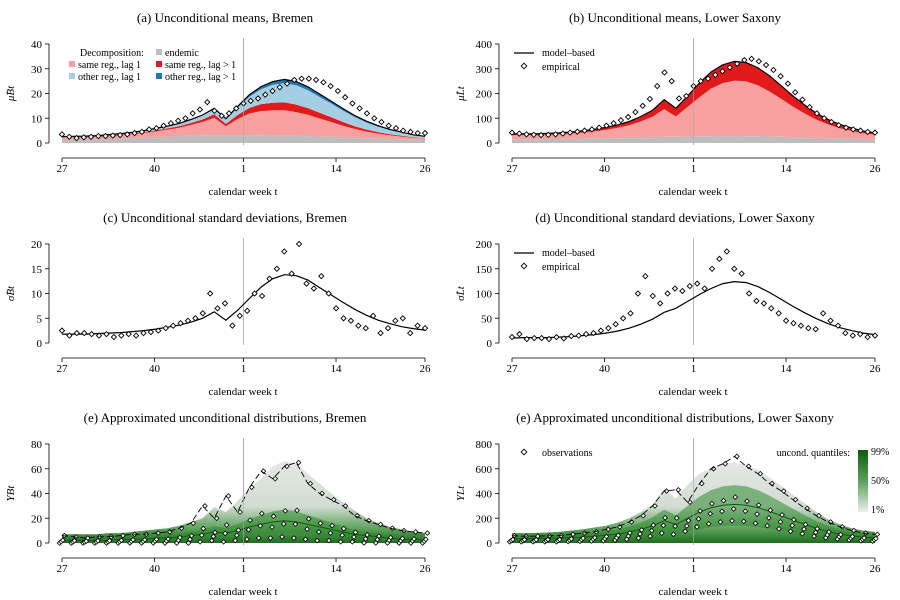 Image resolution: width=900 pixels, height=600 pixels. I want to click on legend-label: empirical, so click(561, 267).